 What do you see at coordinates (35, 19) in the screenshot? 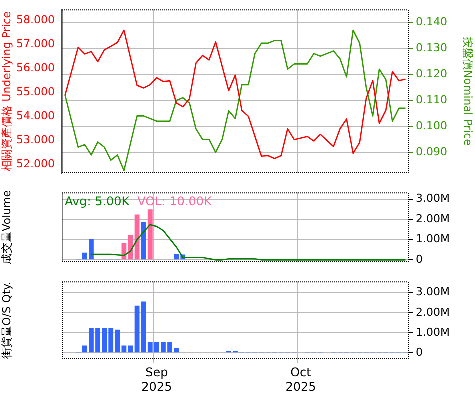
I see `y-tick-label: 58.000` at bounding box center [35, 19].